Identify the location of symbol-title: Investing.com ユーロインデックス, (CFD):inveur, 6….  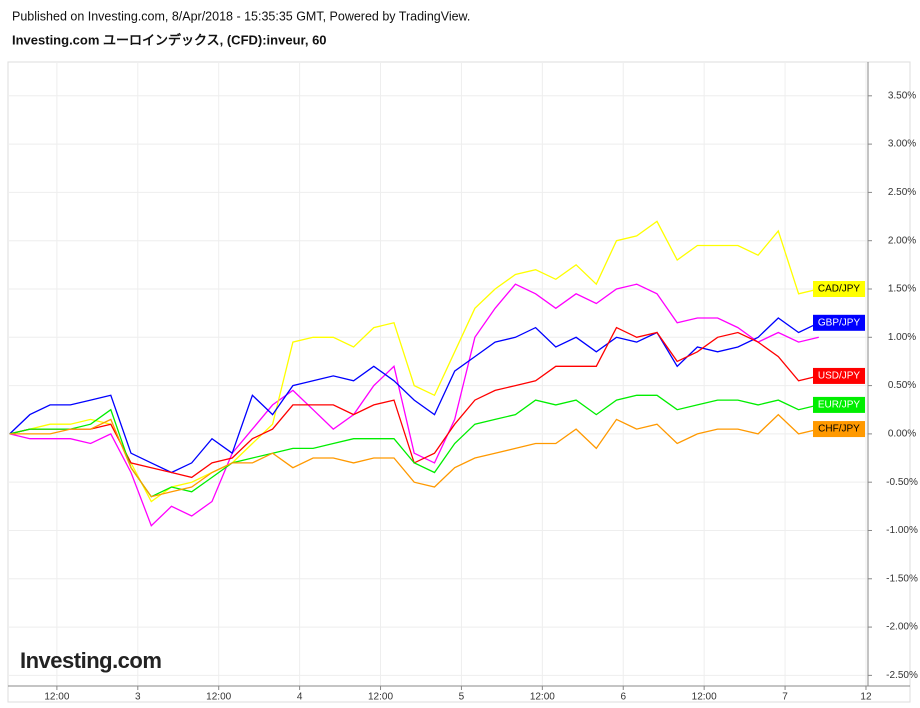
(169, 39).